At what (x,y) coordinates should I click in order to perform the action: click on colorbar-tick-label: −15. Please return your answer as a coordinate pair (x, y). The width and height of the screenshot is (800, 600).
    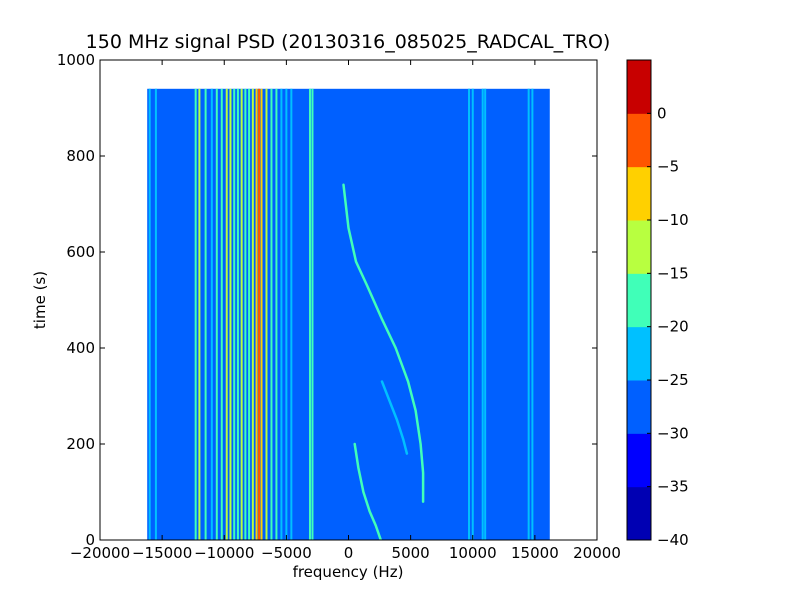
    Looking at the image, I should click on (673, 273).